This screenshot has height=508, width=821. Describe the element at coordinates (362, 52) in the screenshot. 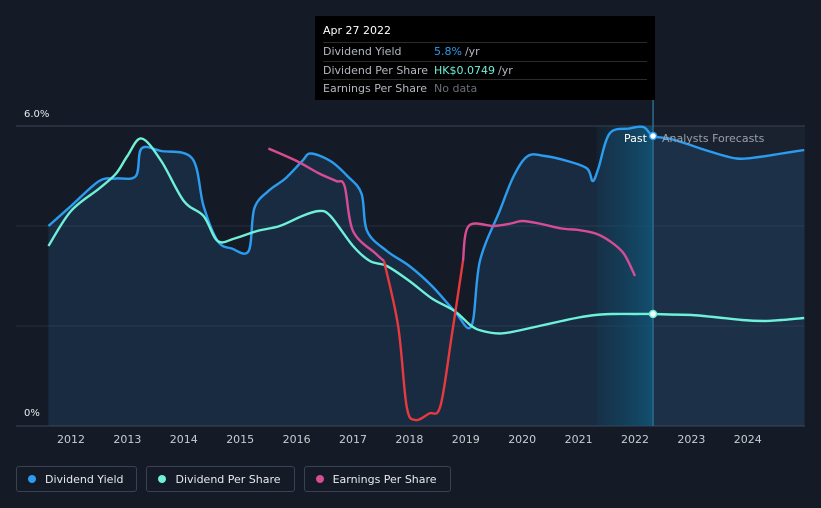

I see `tooltip-label: Dividend Yield` at that location.